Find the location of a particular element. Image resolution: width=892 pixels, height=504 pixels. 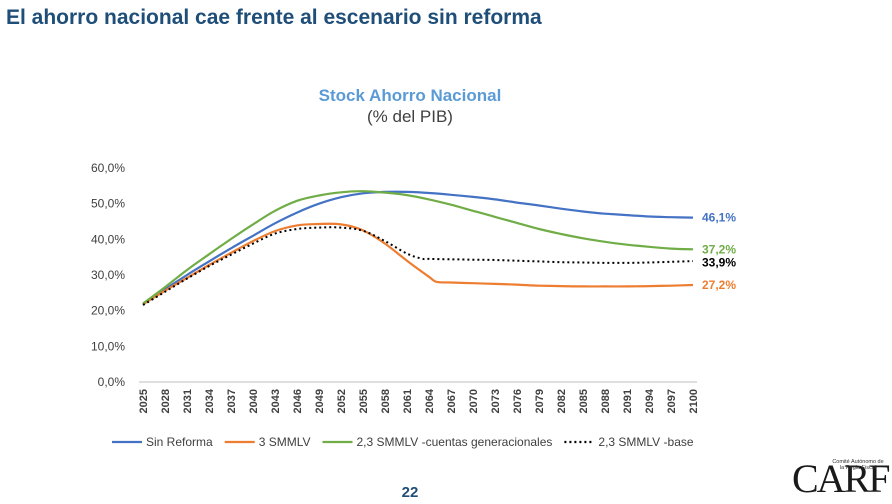

legend-label-2-3-smmlv-base: 2,3 SMMLV -base is located at coordinates (645, 442).